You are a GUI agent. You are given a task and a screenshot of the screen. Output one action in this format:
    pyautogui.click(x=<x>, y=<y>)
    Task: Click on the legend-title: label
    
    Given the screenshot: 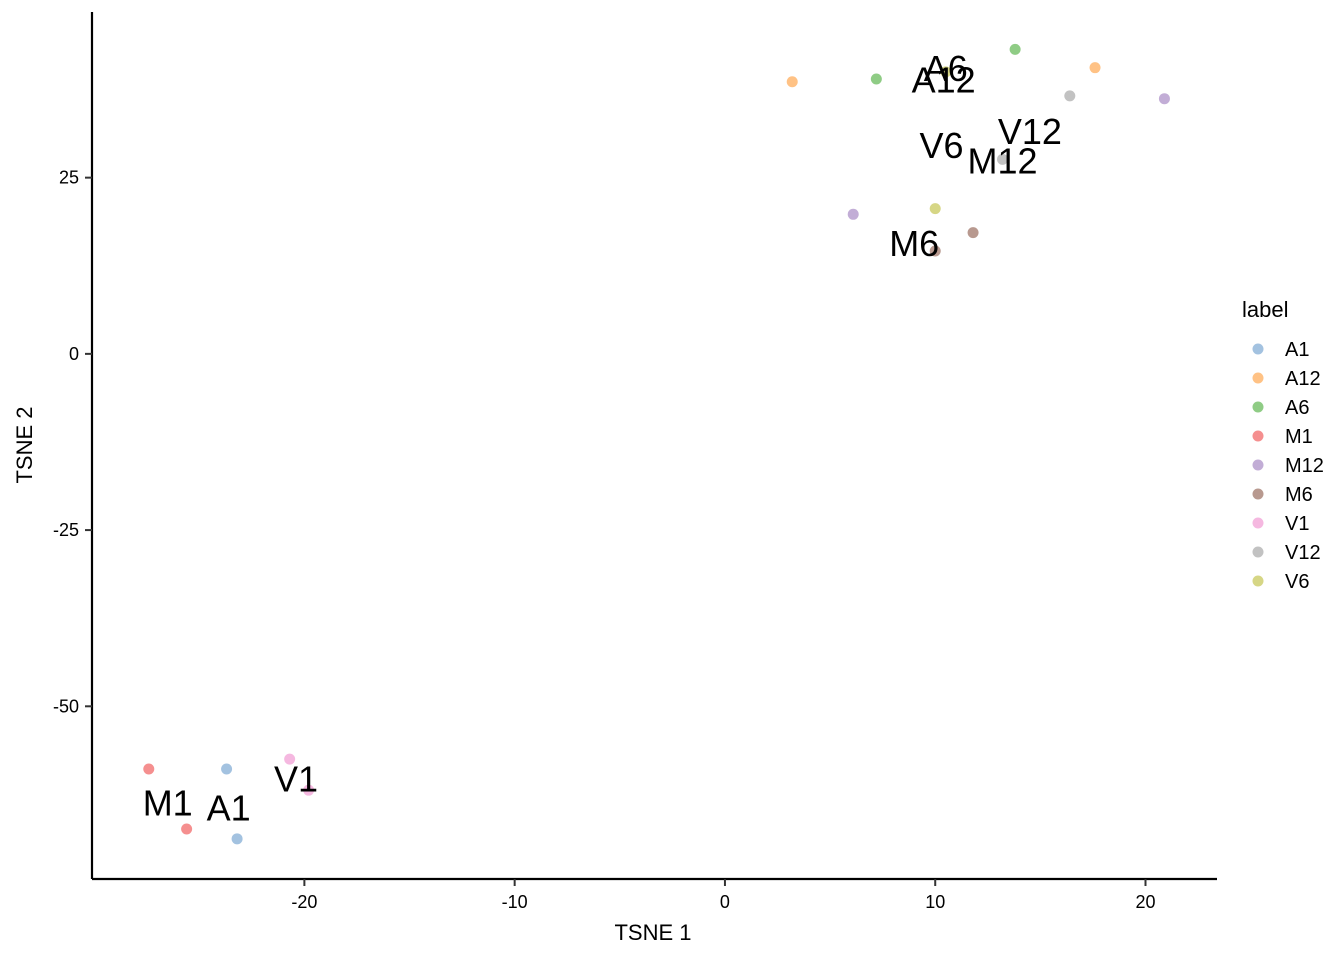 What is the action you would take?
    pyautogui.click(x=1265, y=309)
    